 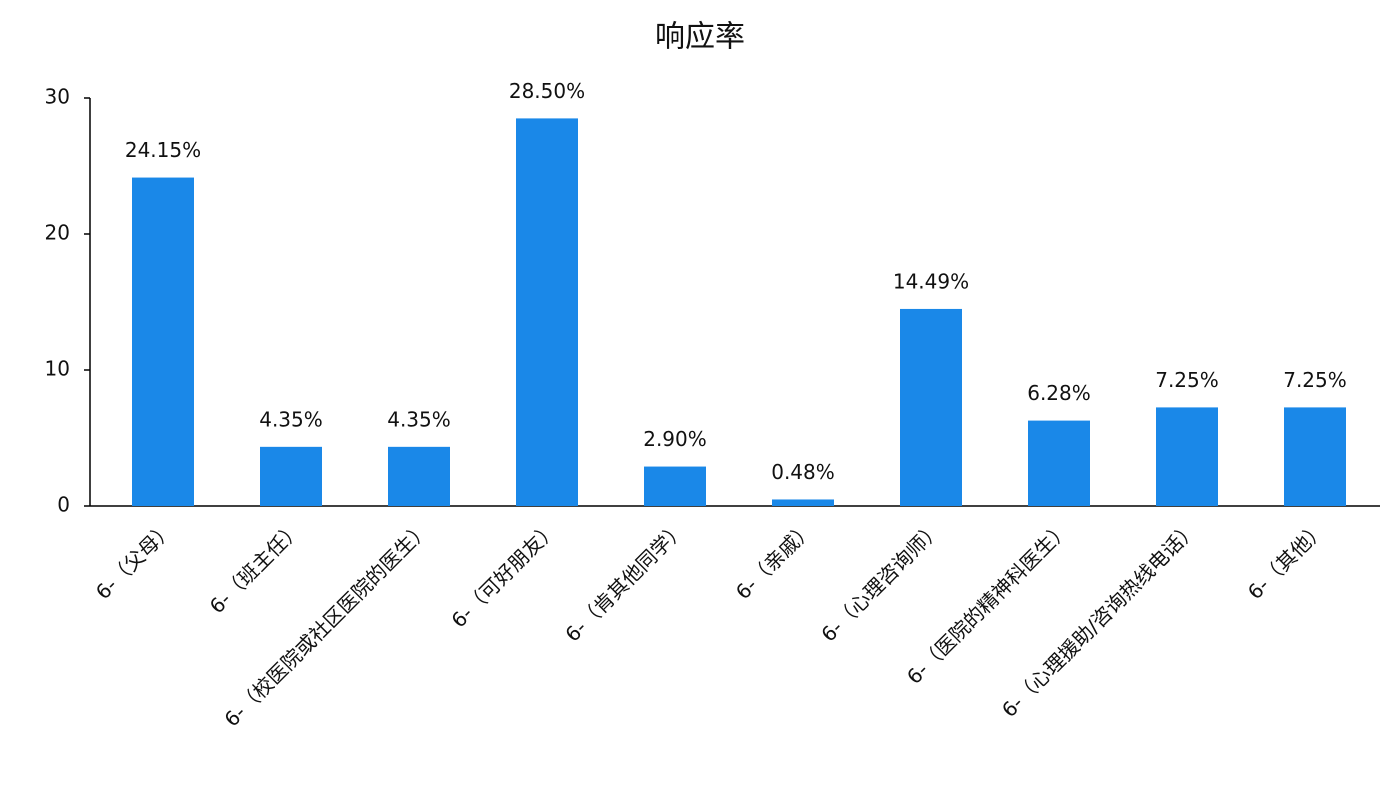 What do you see at coordinates (57, 97) in the screenshot?
I see `y-tick-label: 30` at bounding box center [57, 97].